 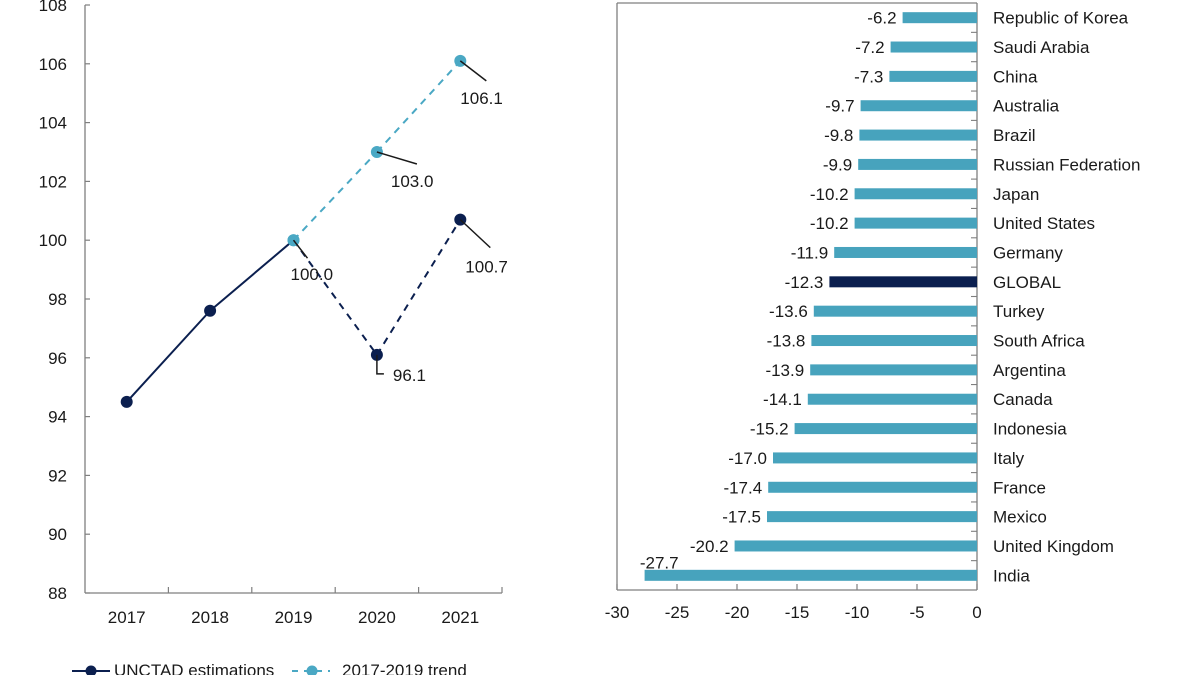 I want to click on data-label: -14.1, so click(x=782, y=399).